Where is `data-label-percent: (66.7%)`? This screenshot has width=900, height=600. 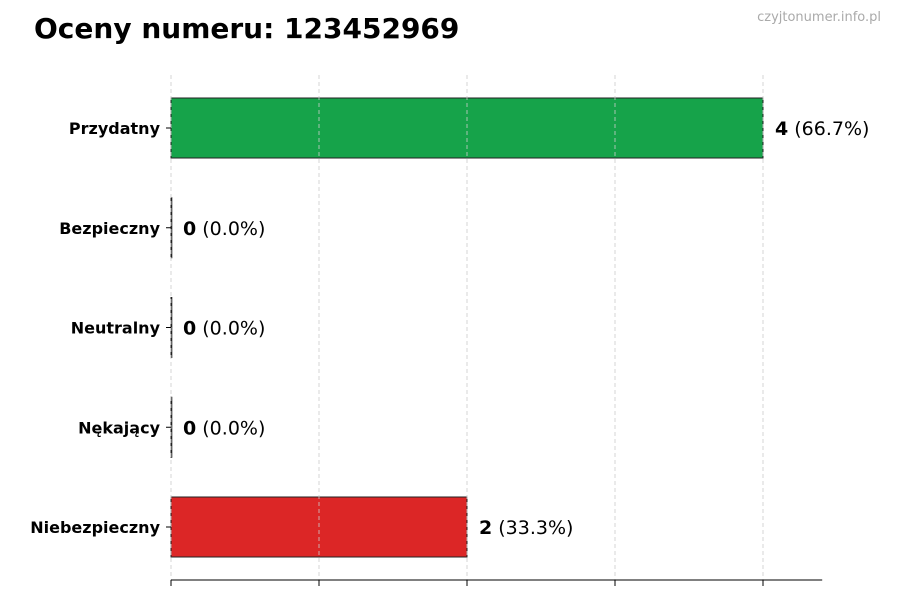
data-label-percent: (66.7%) is located at coordinates (828, 129).